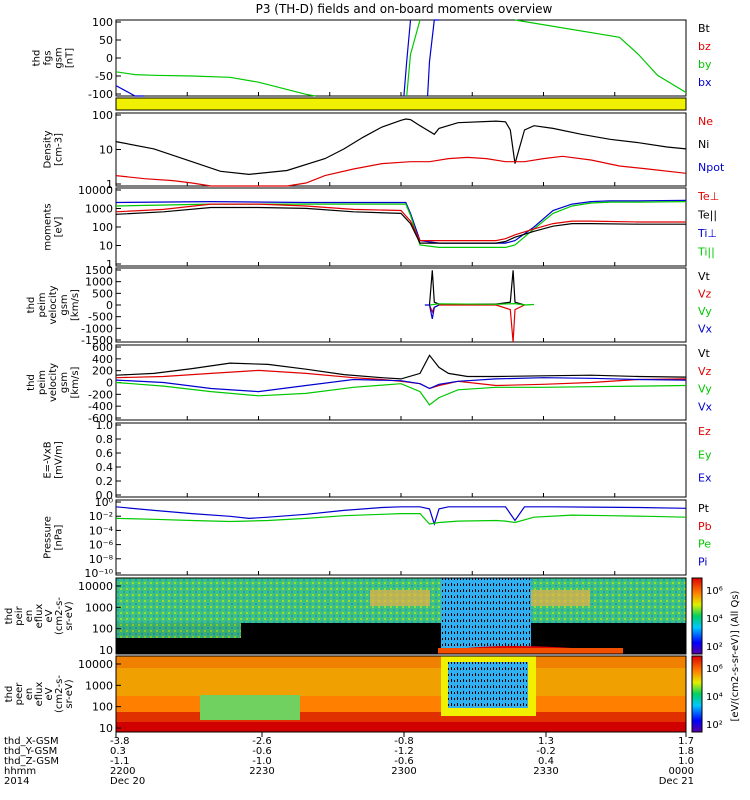 This screenshot has width=750, height=800. I want to click on y-tick-label: 200, so click(102, 371).